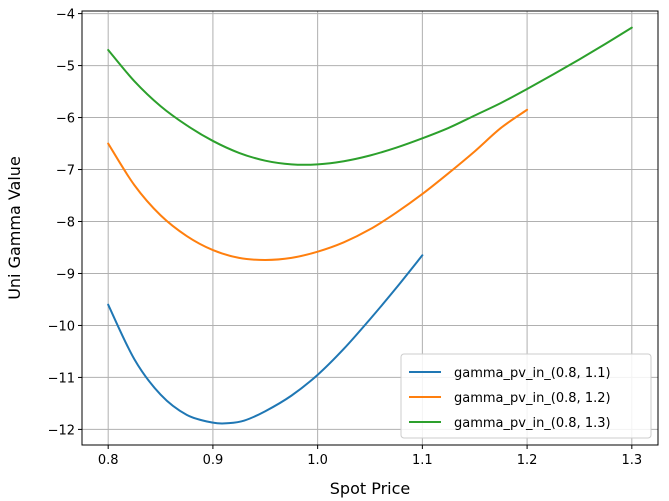 This screenshot has height=501, width=669. Describe the element at coordinates (14, 228) in the screenshot. I see `y-axis-label: Uni Gamma Value` at that location.